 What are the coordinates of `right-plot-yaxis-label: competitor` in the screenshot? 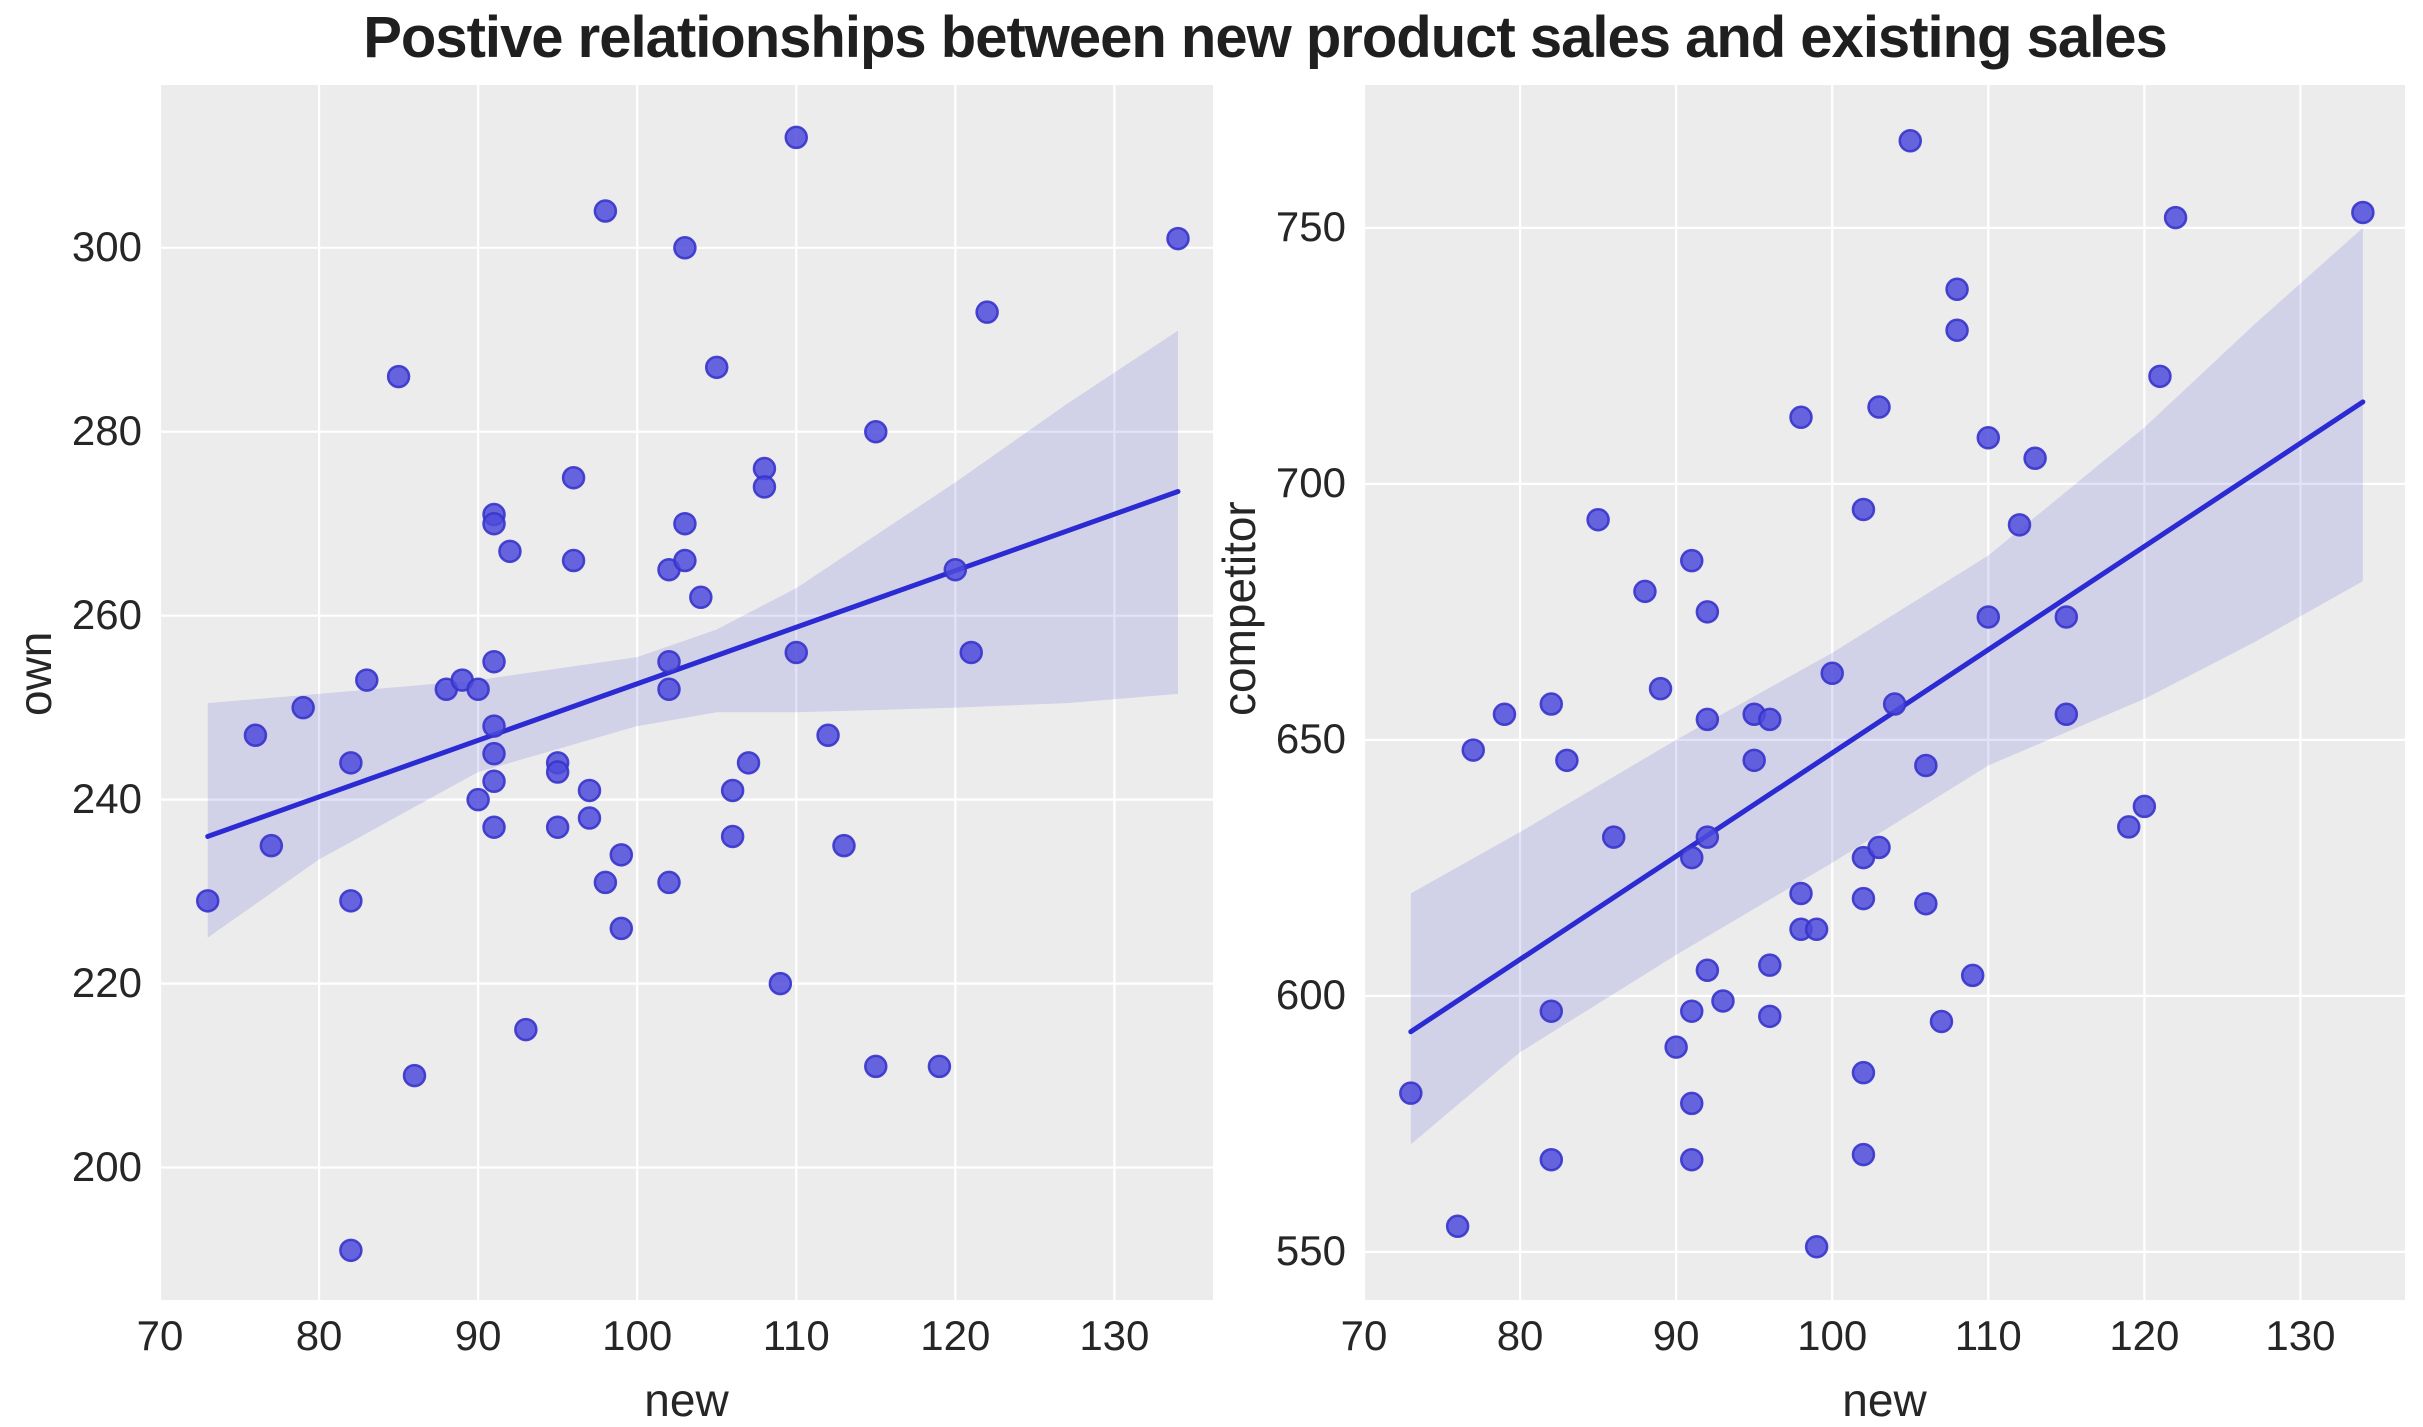 It's located at (1239, 608).